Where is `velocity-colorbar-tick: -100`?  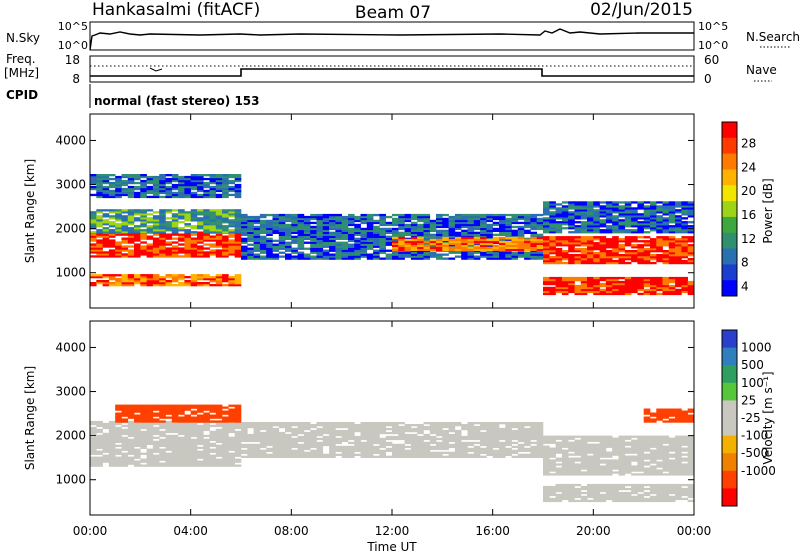
velocity-colorbar-tick: -100 is located at coordinates (754, 436).